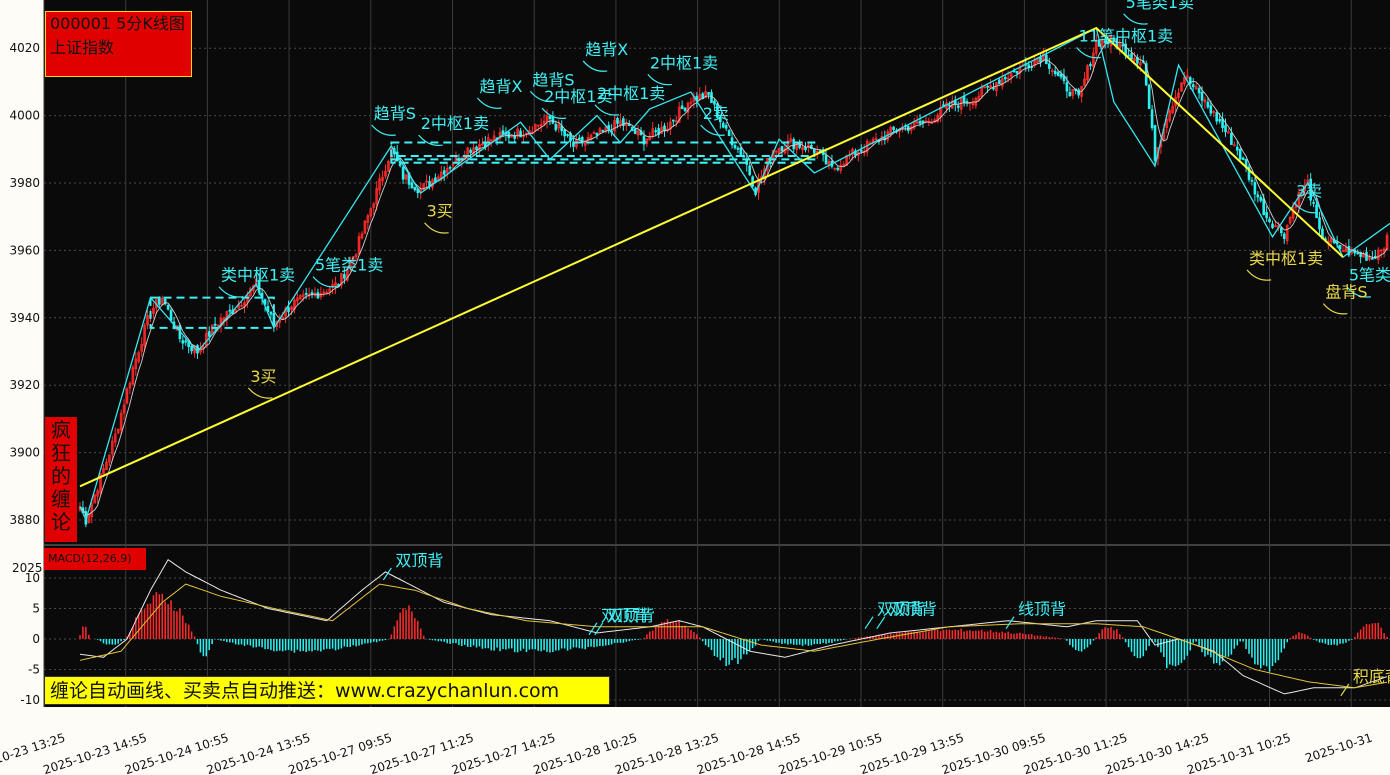 Image resolution: width=1390 pixels, height=775 pixels. Describe the element at coordinates (327, 690) in the screenshot. I see `promo-banner: 缠论自动画线、买卖点自动推送：www.crazychanlun.com` at that location.